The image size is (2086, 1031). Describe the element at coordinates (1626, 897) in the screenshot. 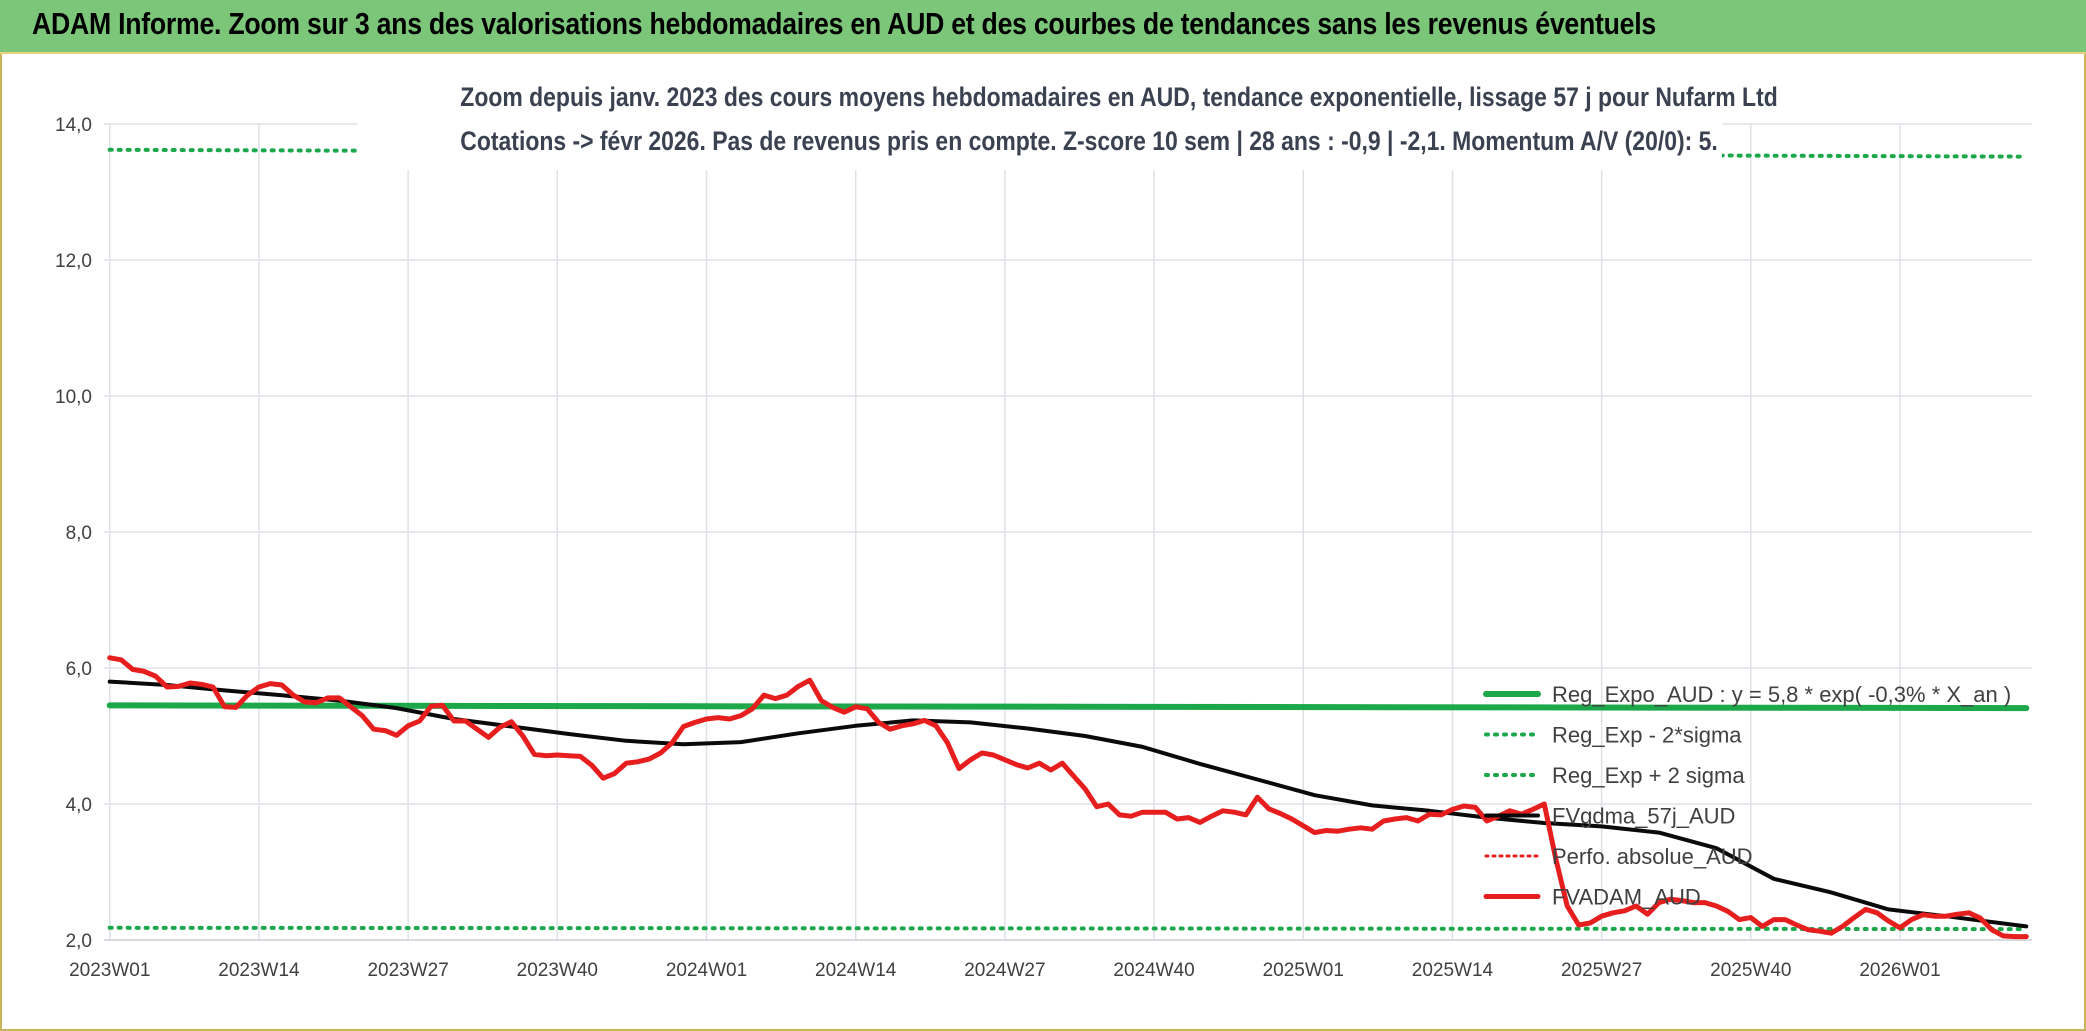

I see `legend-label: FVADAM_AUD` at that location.